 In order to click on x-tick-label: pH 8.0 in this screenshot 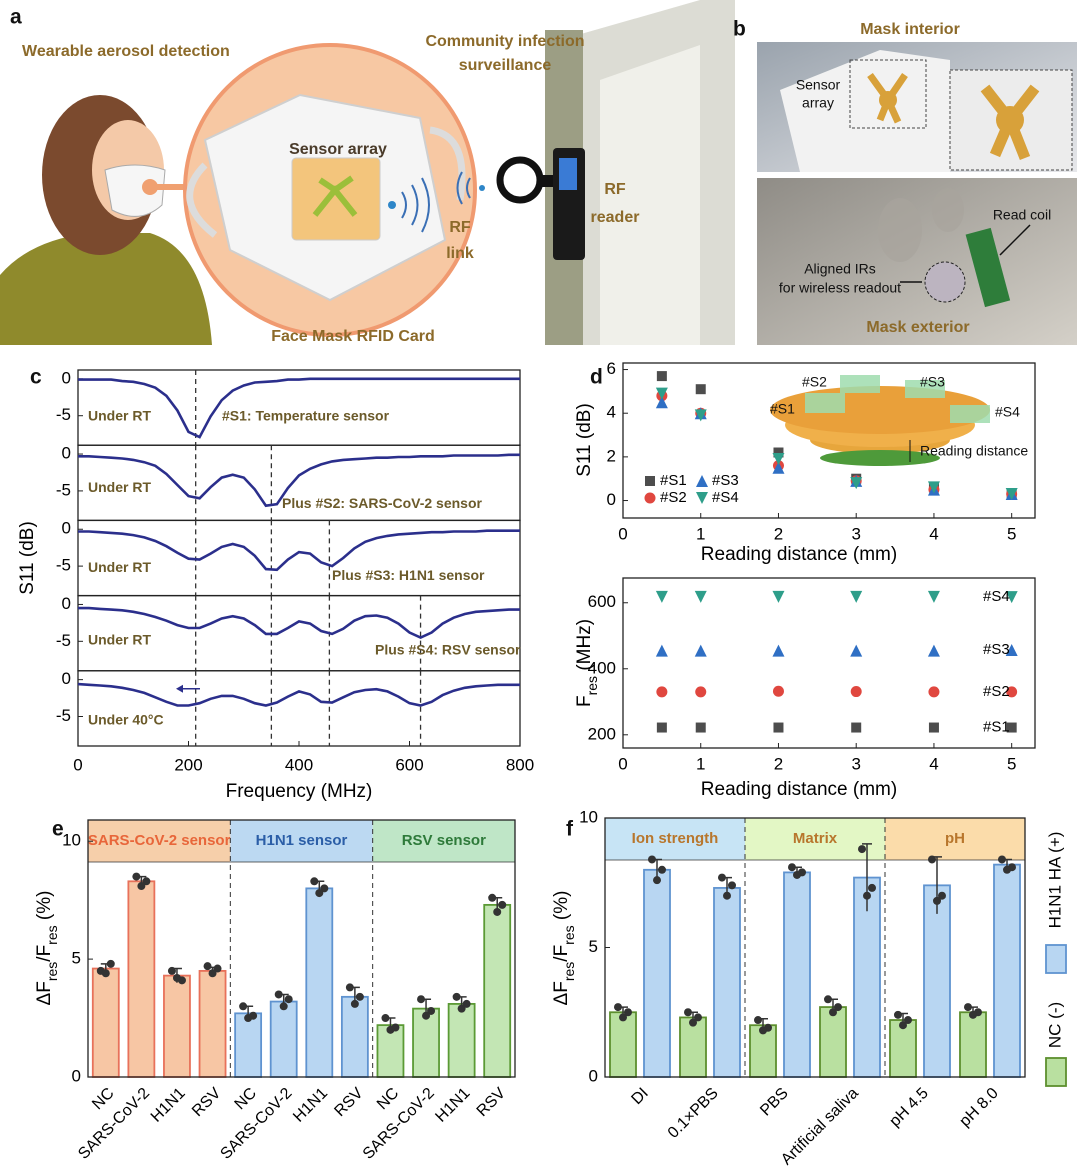, I will do `click(978, 1107)`.